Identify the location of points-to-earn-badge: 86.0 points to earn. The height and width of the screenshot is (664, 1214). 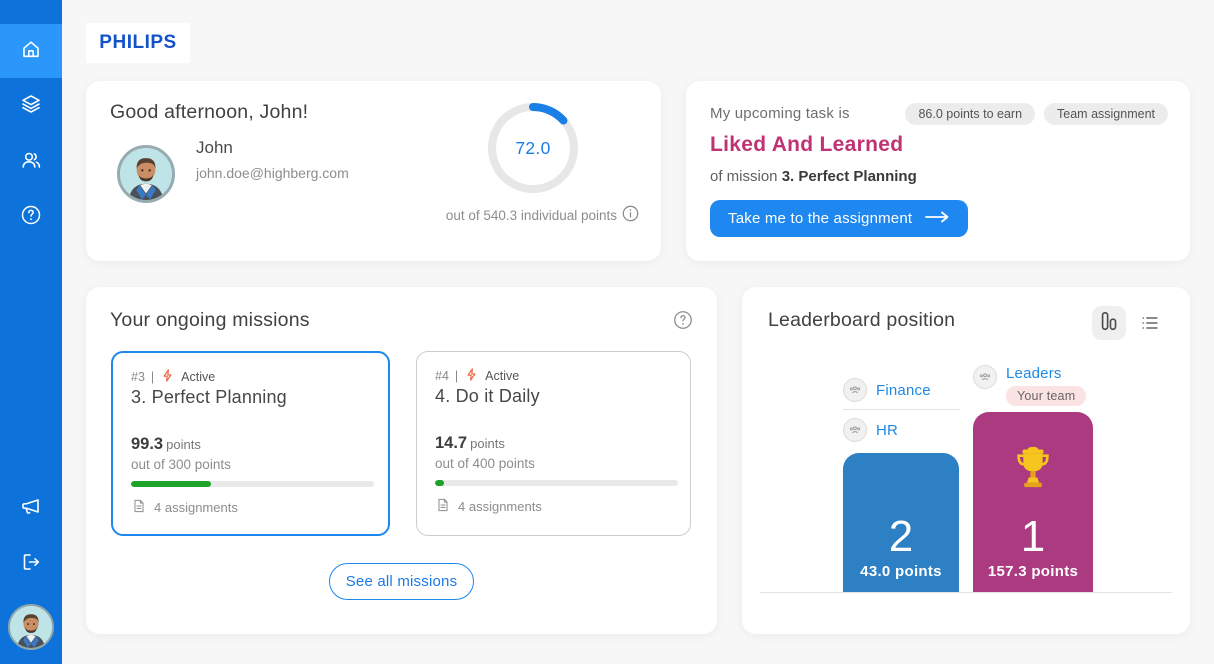
(970, 114).